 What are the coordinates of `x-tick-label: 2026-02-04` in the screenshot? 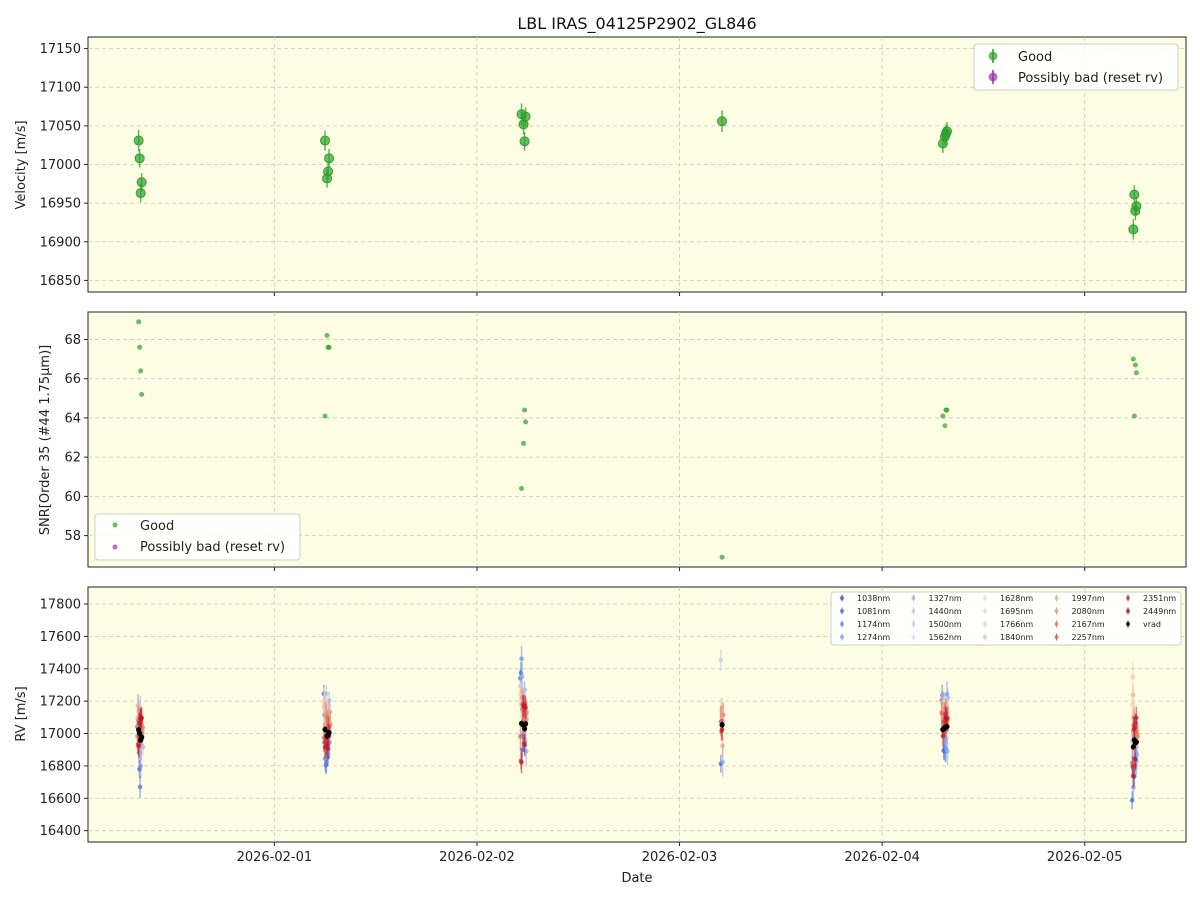 It's located at (882, 857).